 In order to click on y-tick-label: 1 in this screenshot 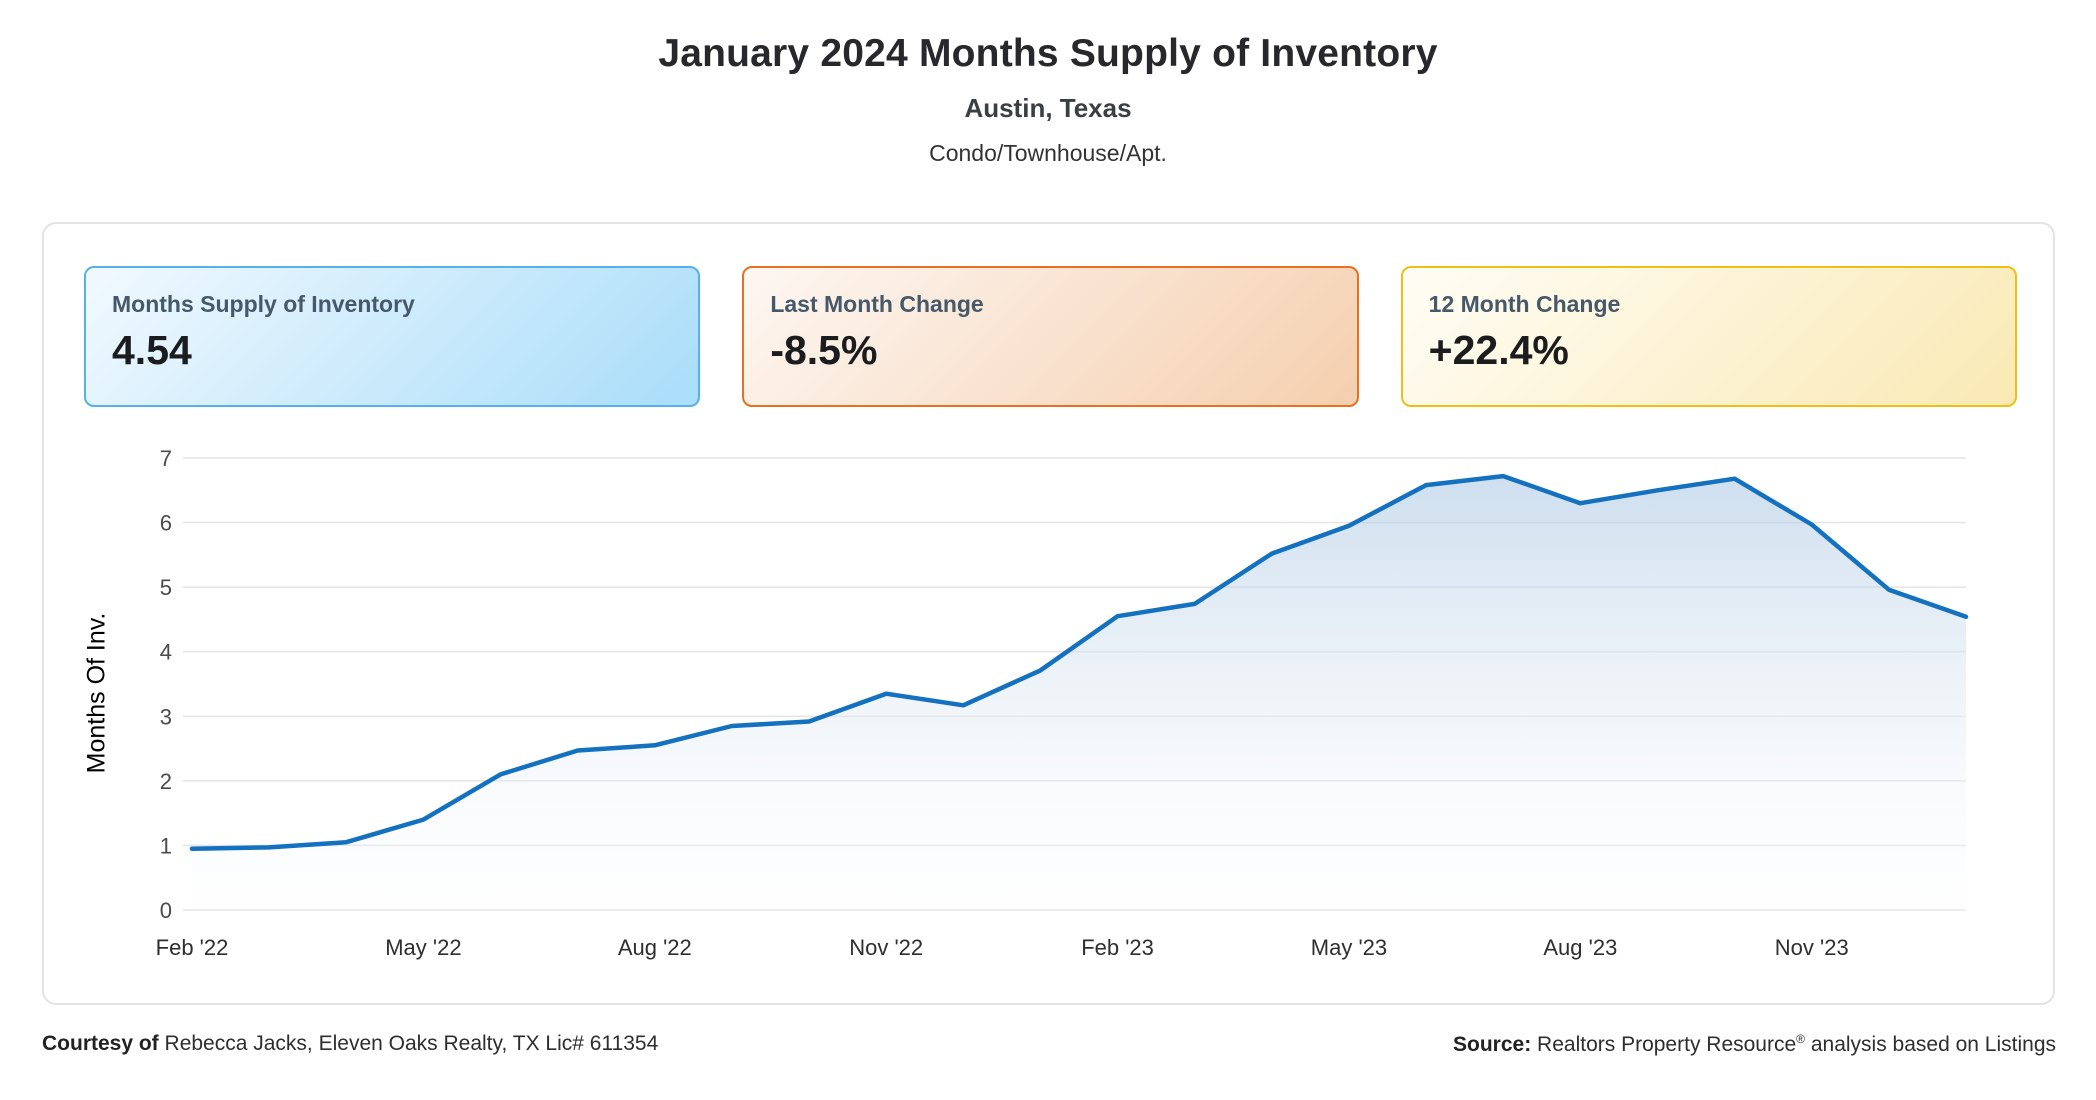, I will do `click(166, 845)`.